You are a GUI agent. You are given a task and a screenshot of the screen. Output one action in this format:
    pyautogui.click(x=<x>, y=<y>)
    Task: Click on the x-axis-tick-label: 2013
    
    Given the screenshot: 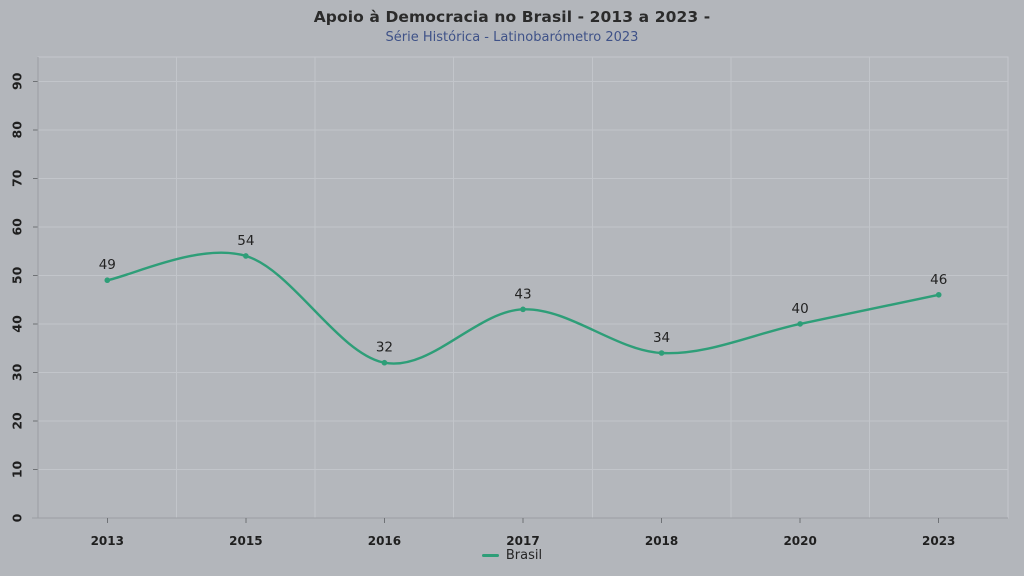 What is the action you would take?
    pyautogui.click(x=107, y=541)
    